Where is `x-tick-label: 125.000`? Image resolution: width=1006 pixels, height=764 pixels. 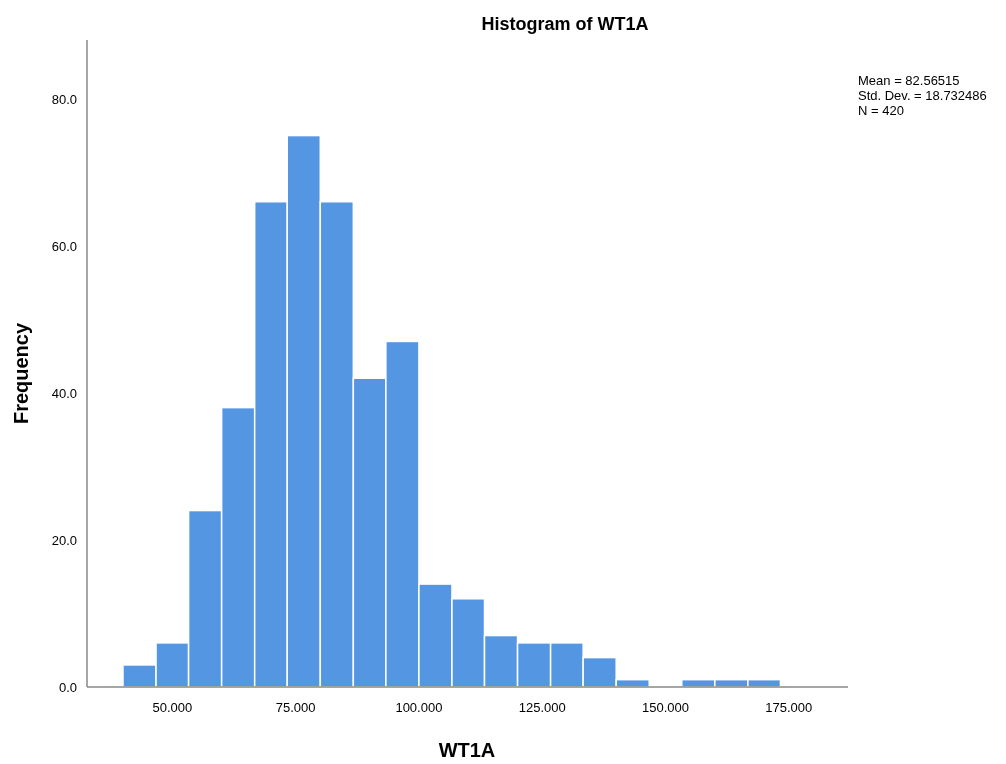 x-tick-label: 125.000 is located at coordinates (542, 707).